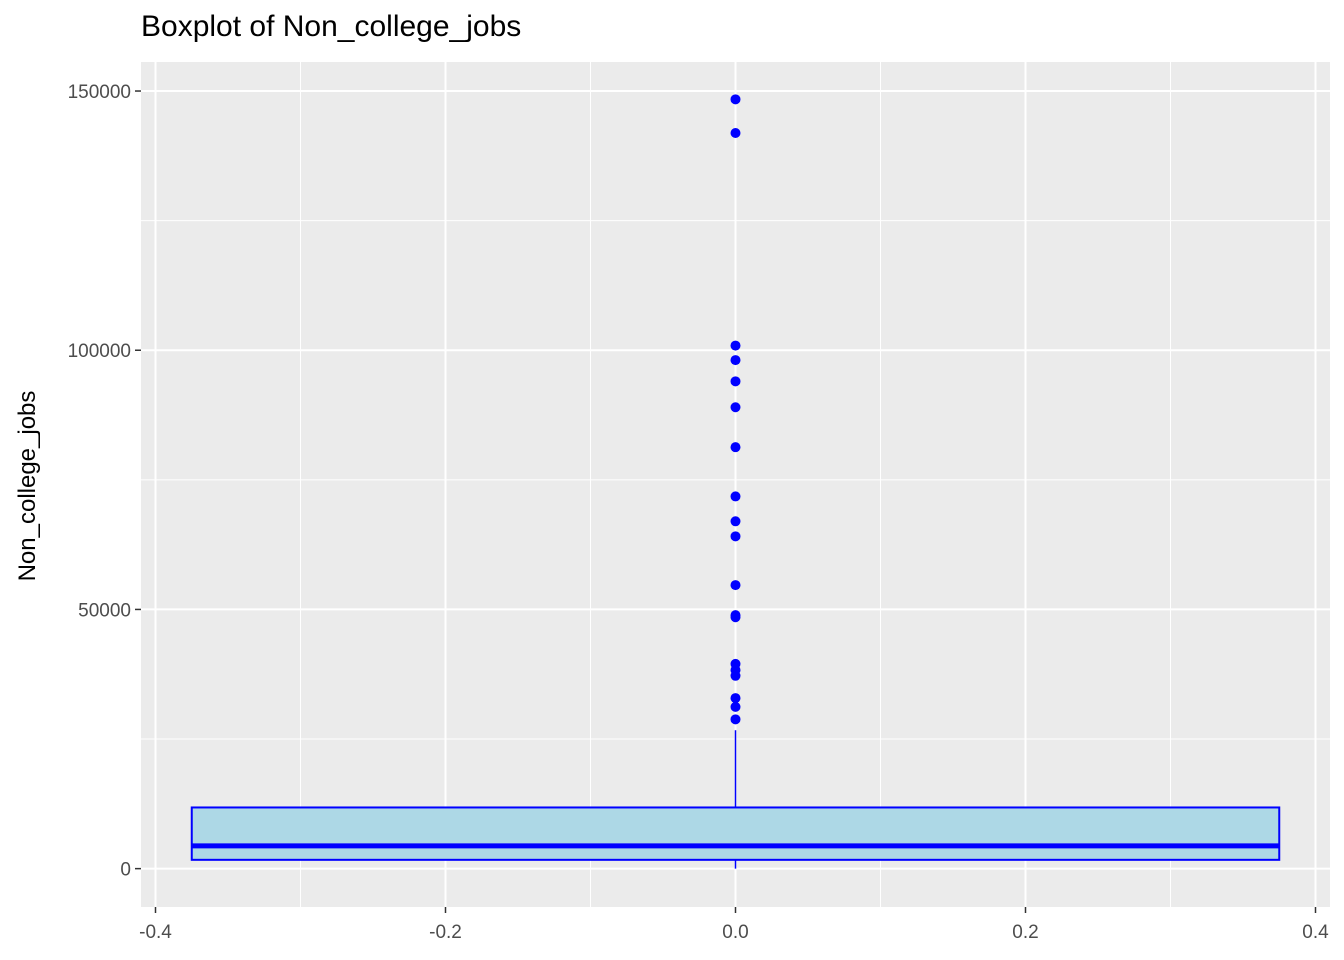 This screenshot has width=1344, height=960. Describe the element at coordinates (104, 610) in the screenshot. I see `y-tick-label: 50000` at that location.